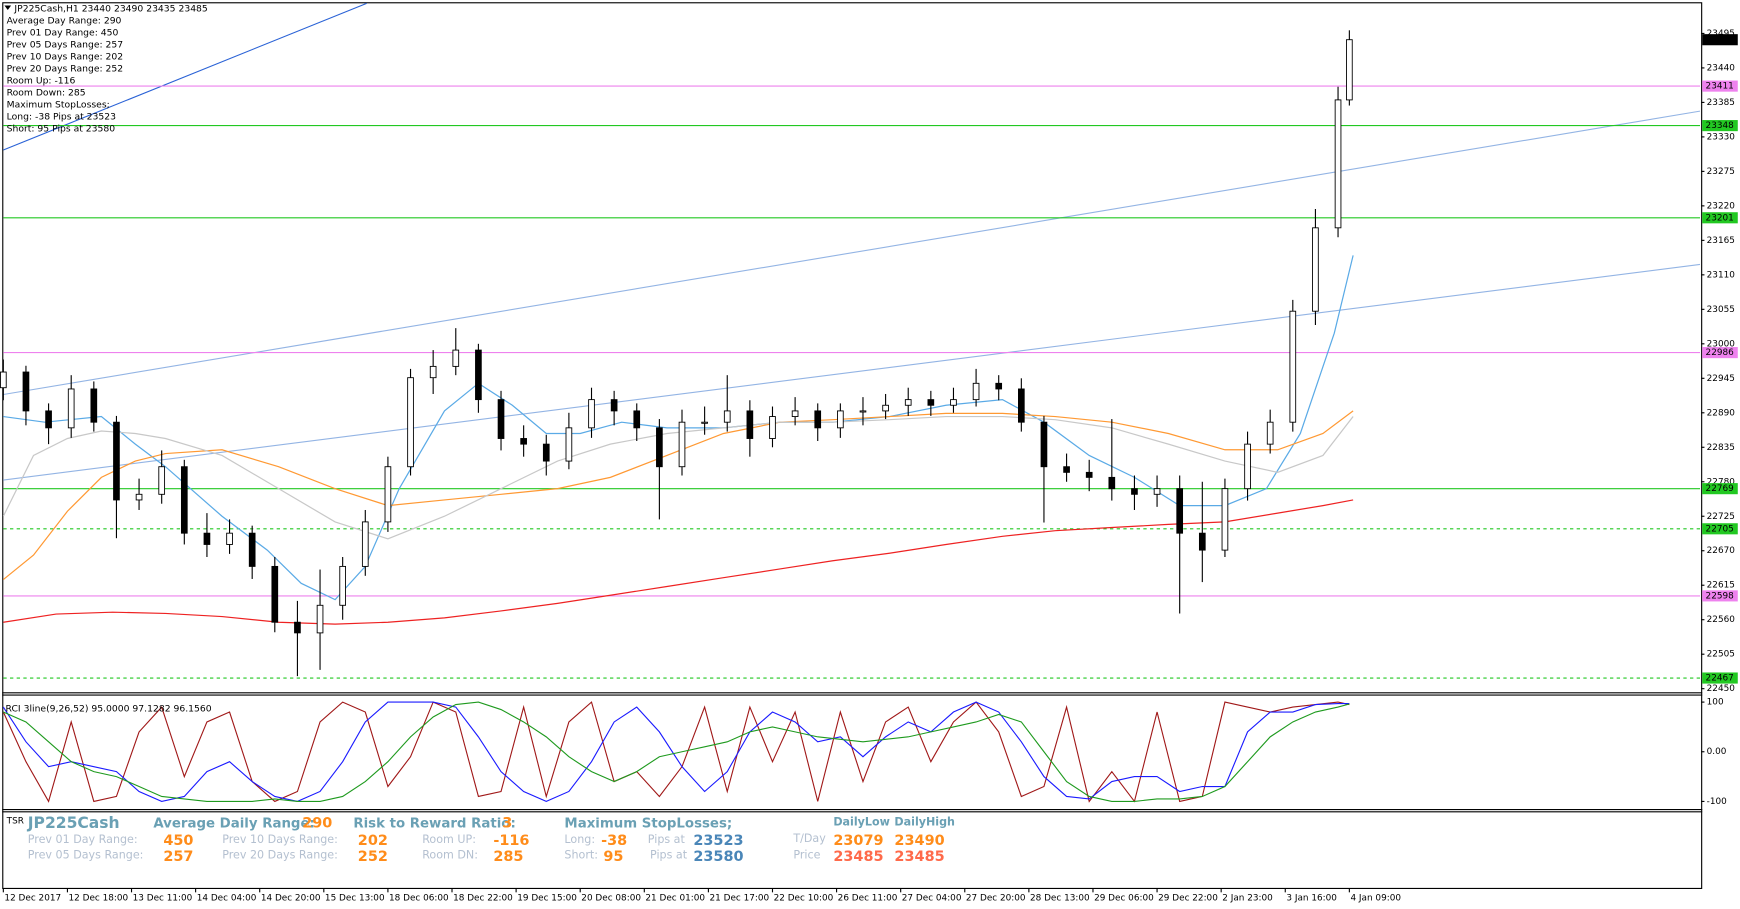 This screenshot has height=909, width=1740. Describe the element at coordinates (1717, 752) in the screenshot. I see `y-tick-label: 0.00` at that location.